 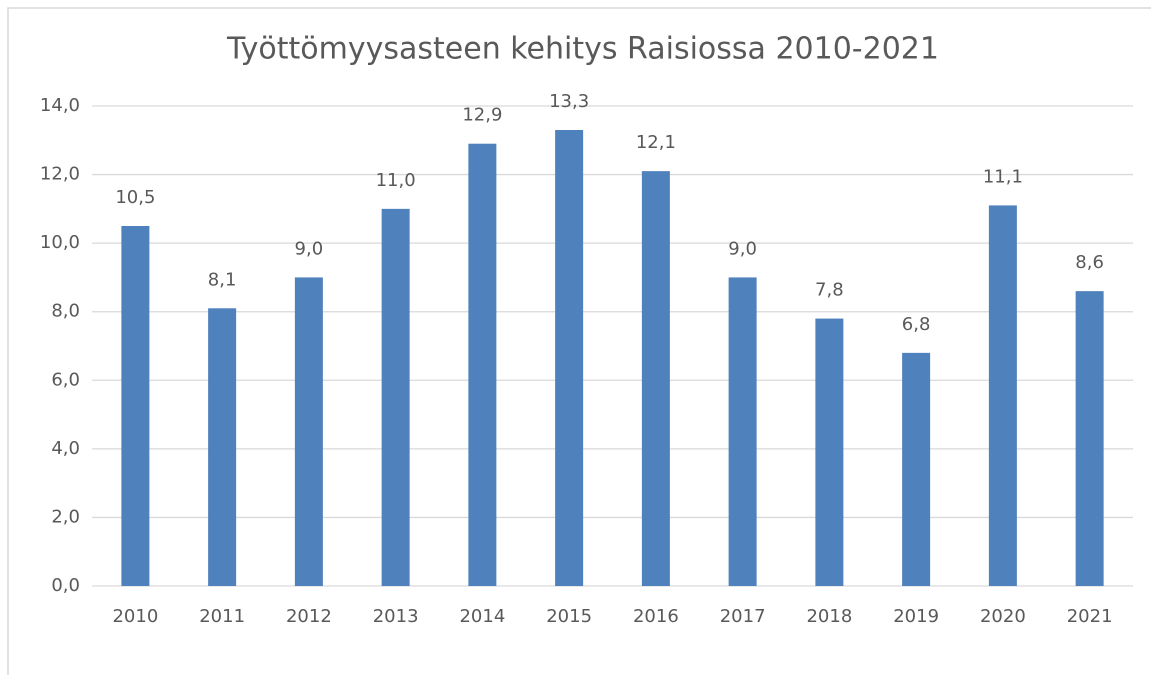 What do you see at coordinates (1090, 616) in the screenshot?
I see `x-tick-label: 2021` at bounding box center [1090, 616].